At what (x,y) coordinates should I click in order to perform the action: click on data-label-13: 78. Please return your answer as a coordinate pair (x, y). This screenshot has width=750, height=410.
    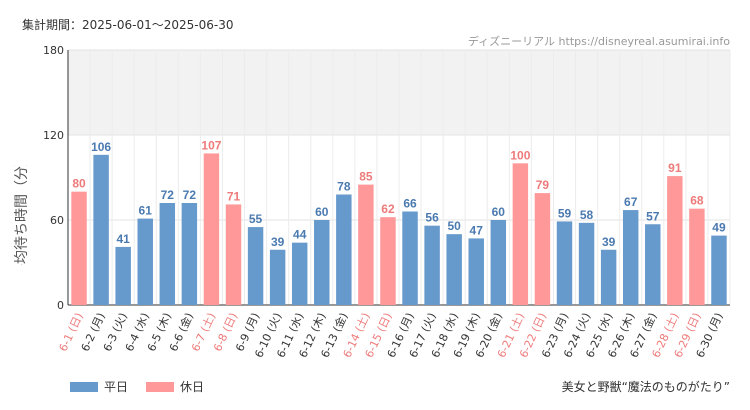
    Looking at the image, I should click on (344, 187).